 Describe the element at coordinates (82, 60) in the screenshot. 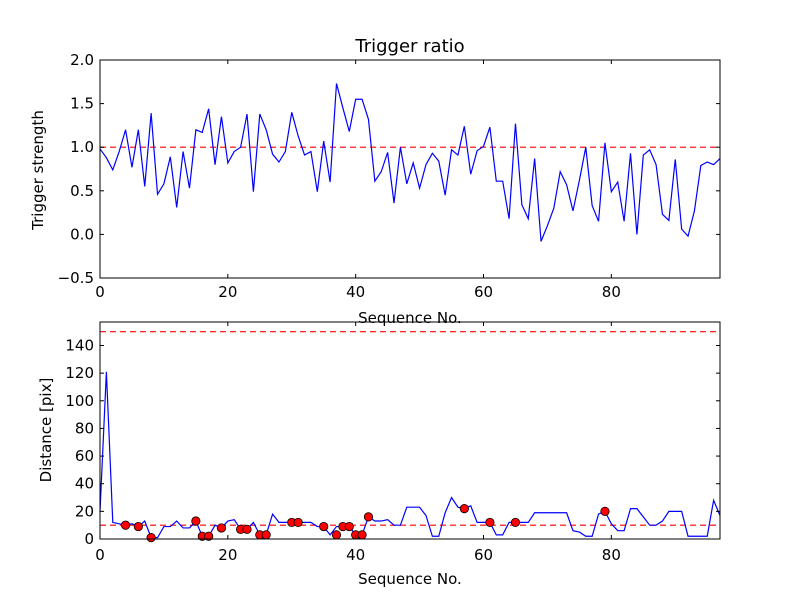

I see `y-tick-label: 2.0` at that location.